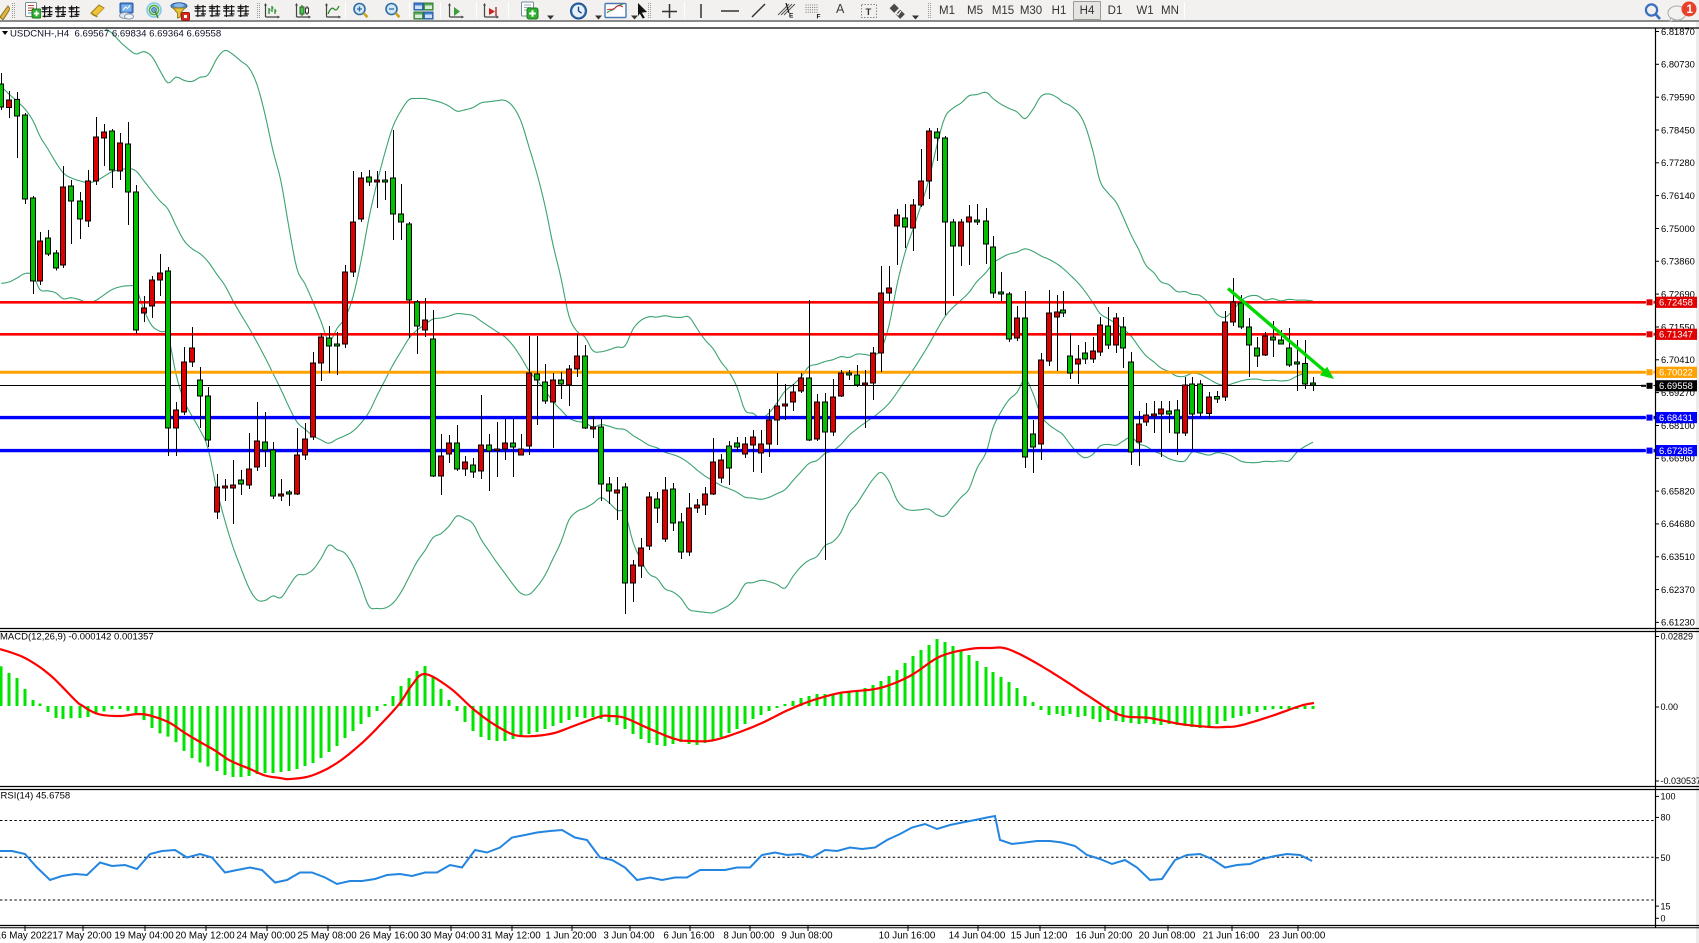 Image resolution: width=1699 pixels, height=943 pixels. I want to click on svg-text: 24 May 00:00, so click(266, 936).